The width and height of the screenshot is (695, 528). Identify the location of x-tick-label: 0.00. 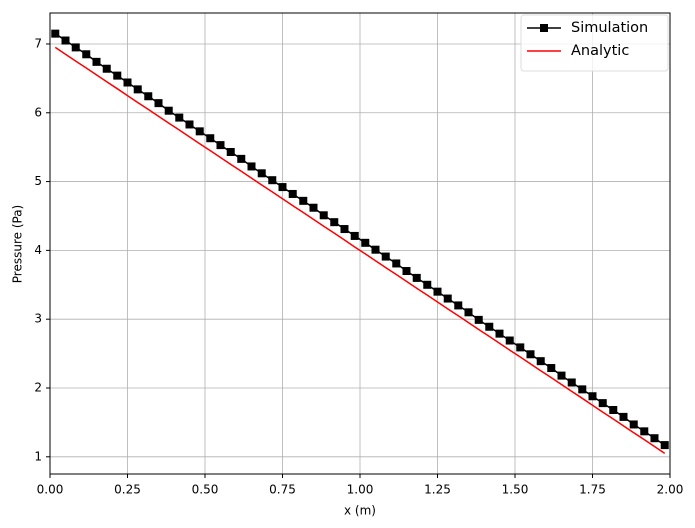
(50, 490).